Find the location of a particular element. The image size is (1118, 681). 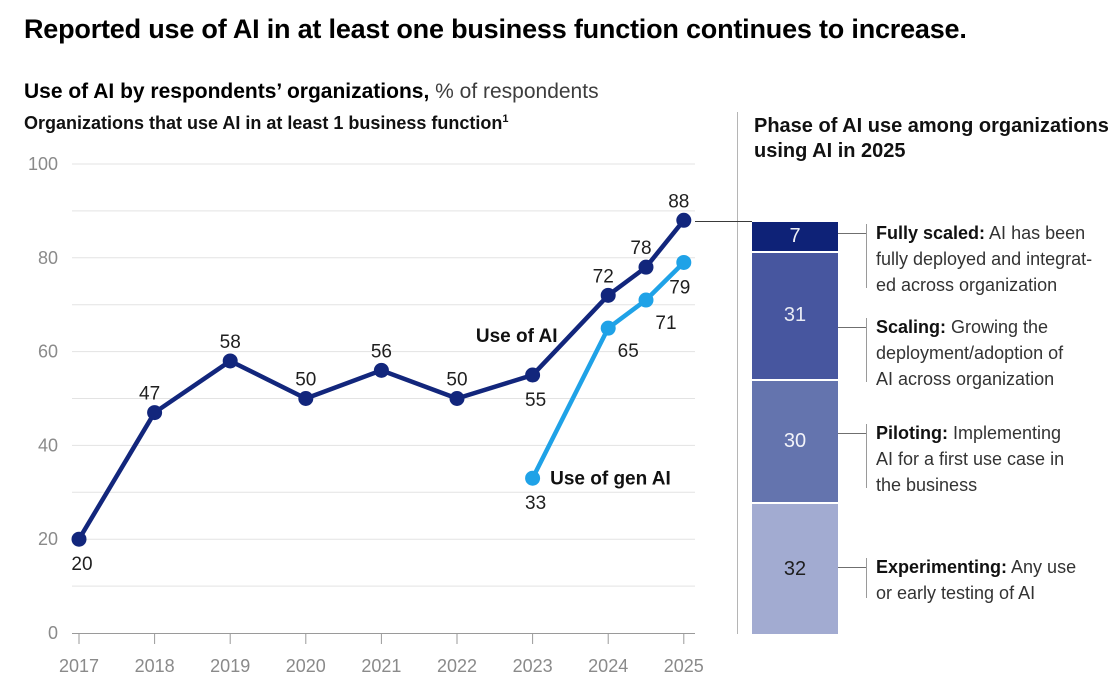

y-axis-label: 60 is located at coordinates (48, 352).